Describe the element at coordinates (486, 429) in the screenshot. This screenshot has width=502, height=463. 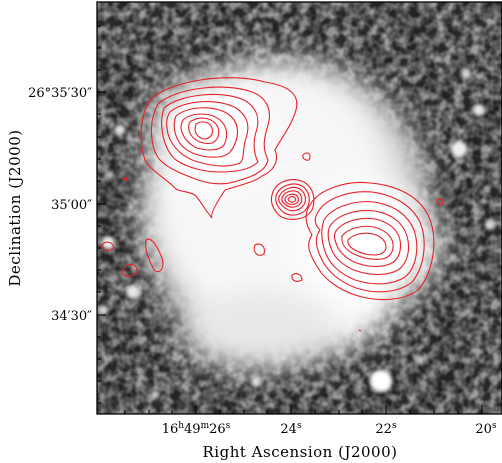
I see `x-tick-label: 20s` at that location.